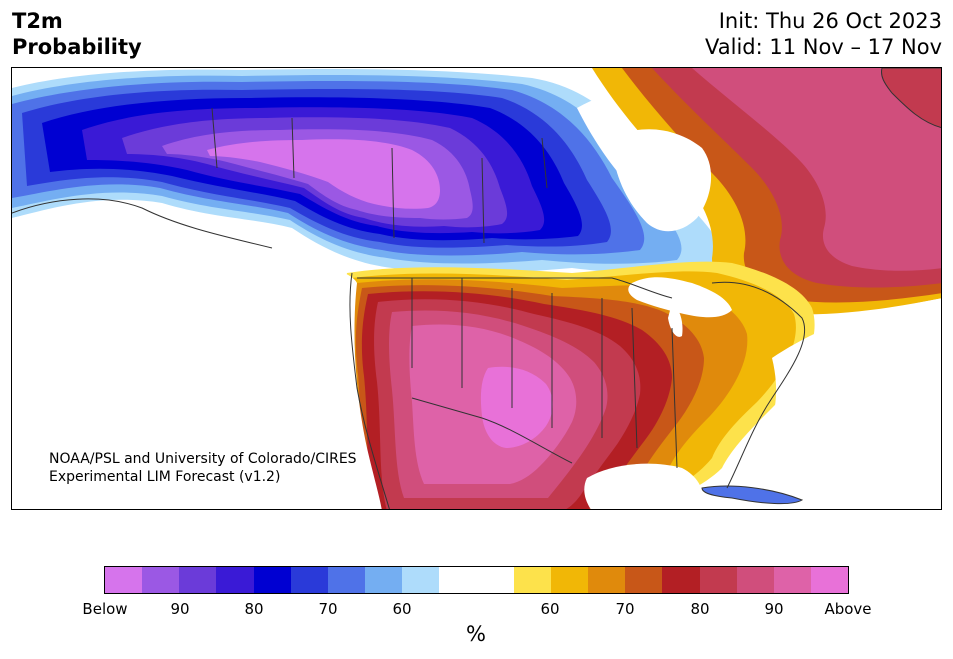 The width and height of the screenshot is (953, 659). Describe the element at coordinates (37, 21) in the screenshot. I see `title-line-1: T2m` at that location.